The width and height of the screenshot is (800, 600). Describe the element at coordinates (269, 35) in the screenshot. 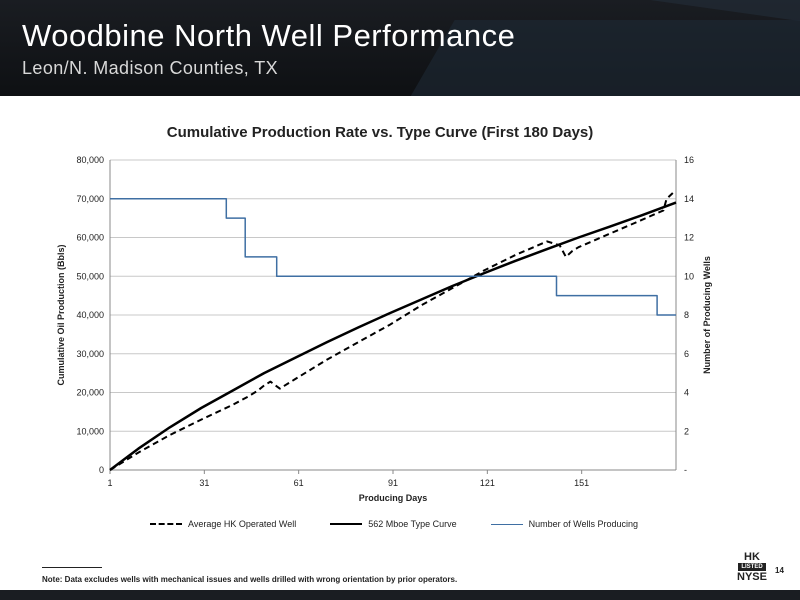

I see `slide-title: Woodbine North Well Performance` at that location.